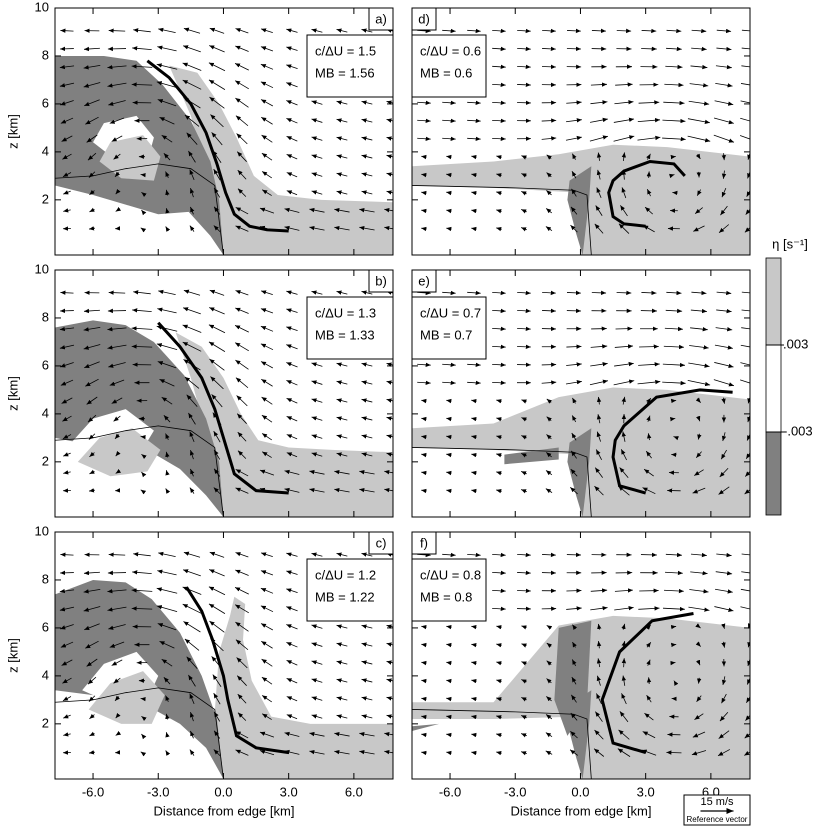 This screenshot has width=821, height=828. I want to click on curve, so click(217, 146).